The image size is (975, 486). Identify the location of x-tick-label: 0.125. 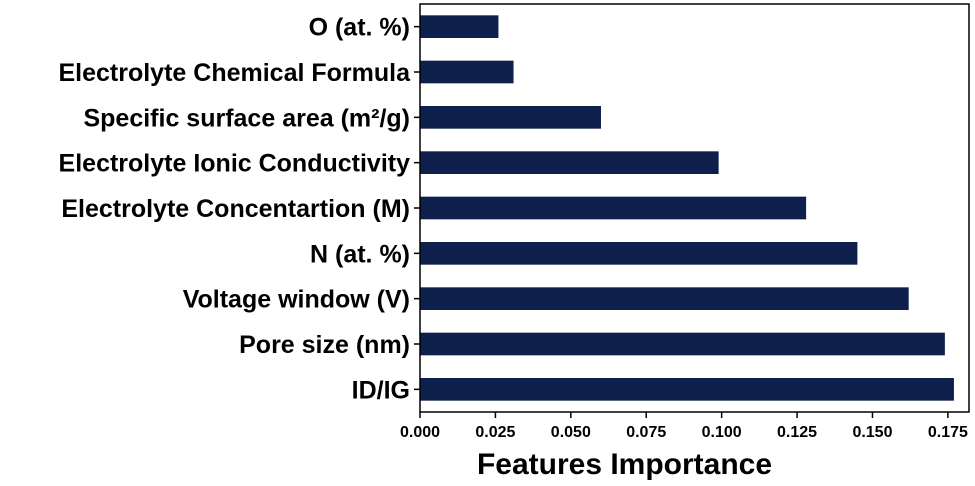
(797, 432).